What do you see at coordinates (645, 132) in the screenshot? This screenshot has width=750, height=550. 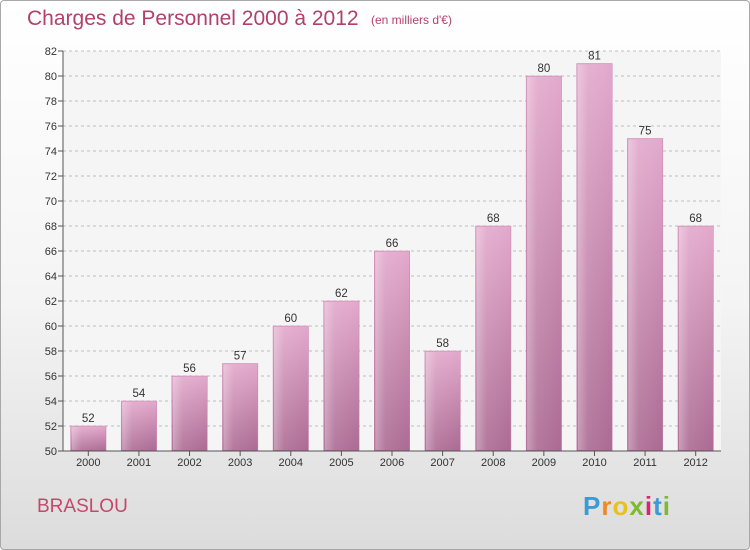 I see `data-label: 75` at bounding box center [645, 132].